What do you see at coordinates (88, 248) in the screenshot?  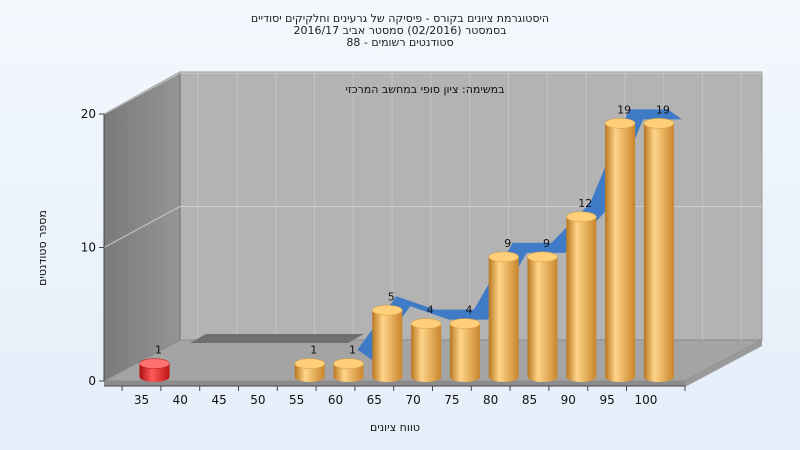 I see `y-tick-label-10: 10` at bounding box center [88, 248].